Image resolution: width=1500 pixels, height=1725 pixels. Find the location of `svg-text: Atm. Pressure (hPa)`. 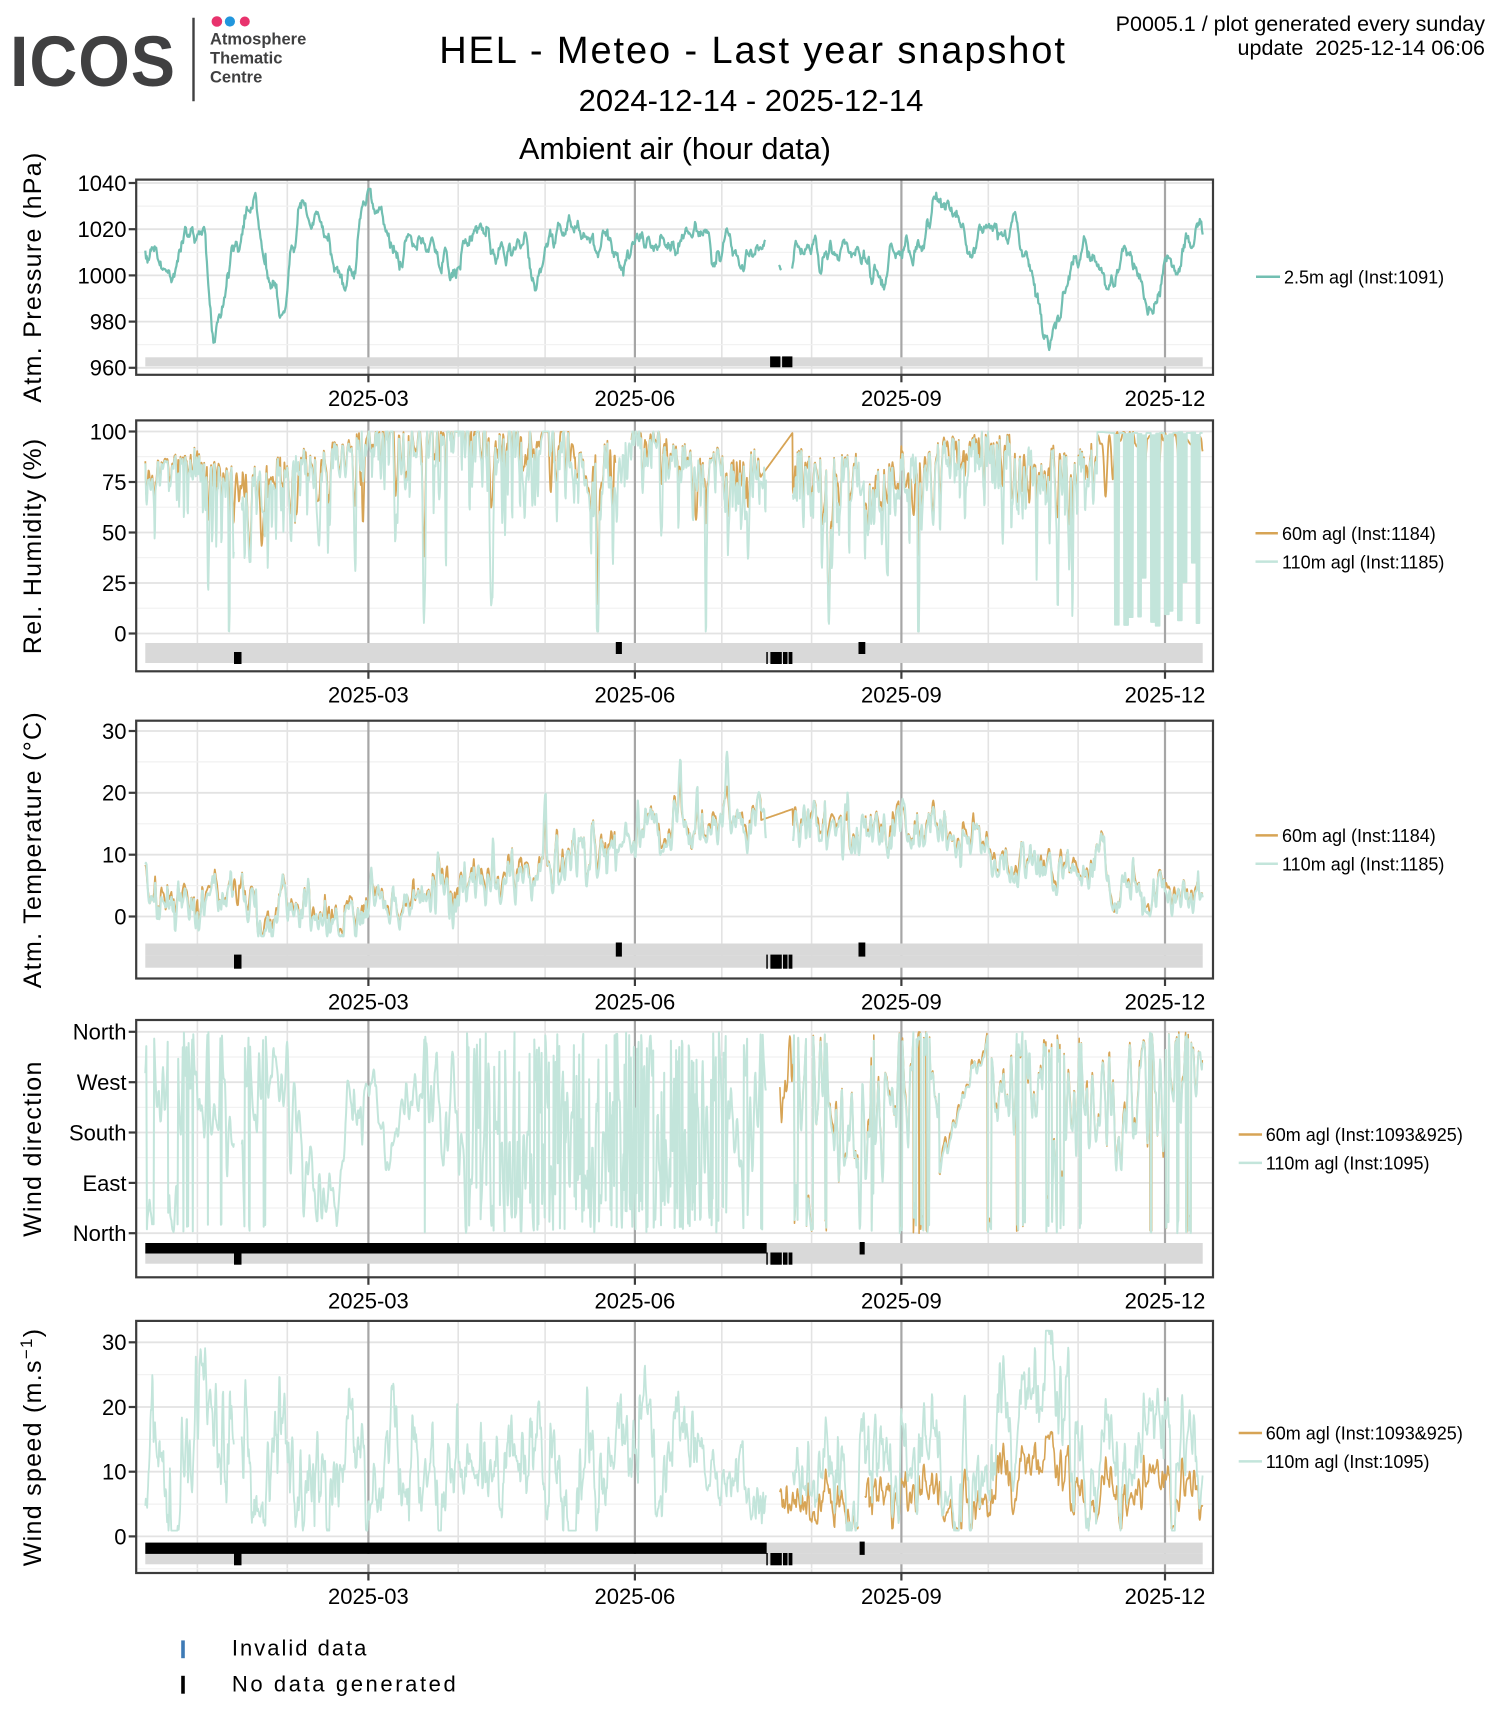

svg-text: Atm. Pressure (hPa) is located at coordinates (33, 276).